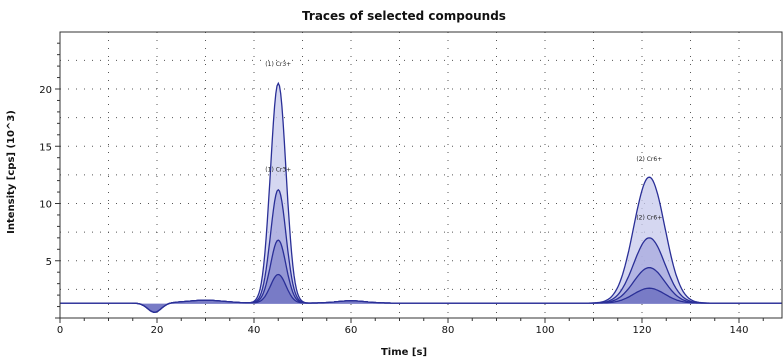  I want to click on y-axis-label: Intensity [cps] (10^3), so click(11, 172).